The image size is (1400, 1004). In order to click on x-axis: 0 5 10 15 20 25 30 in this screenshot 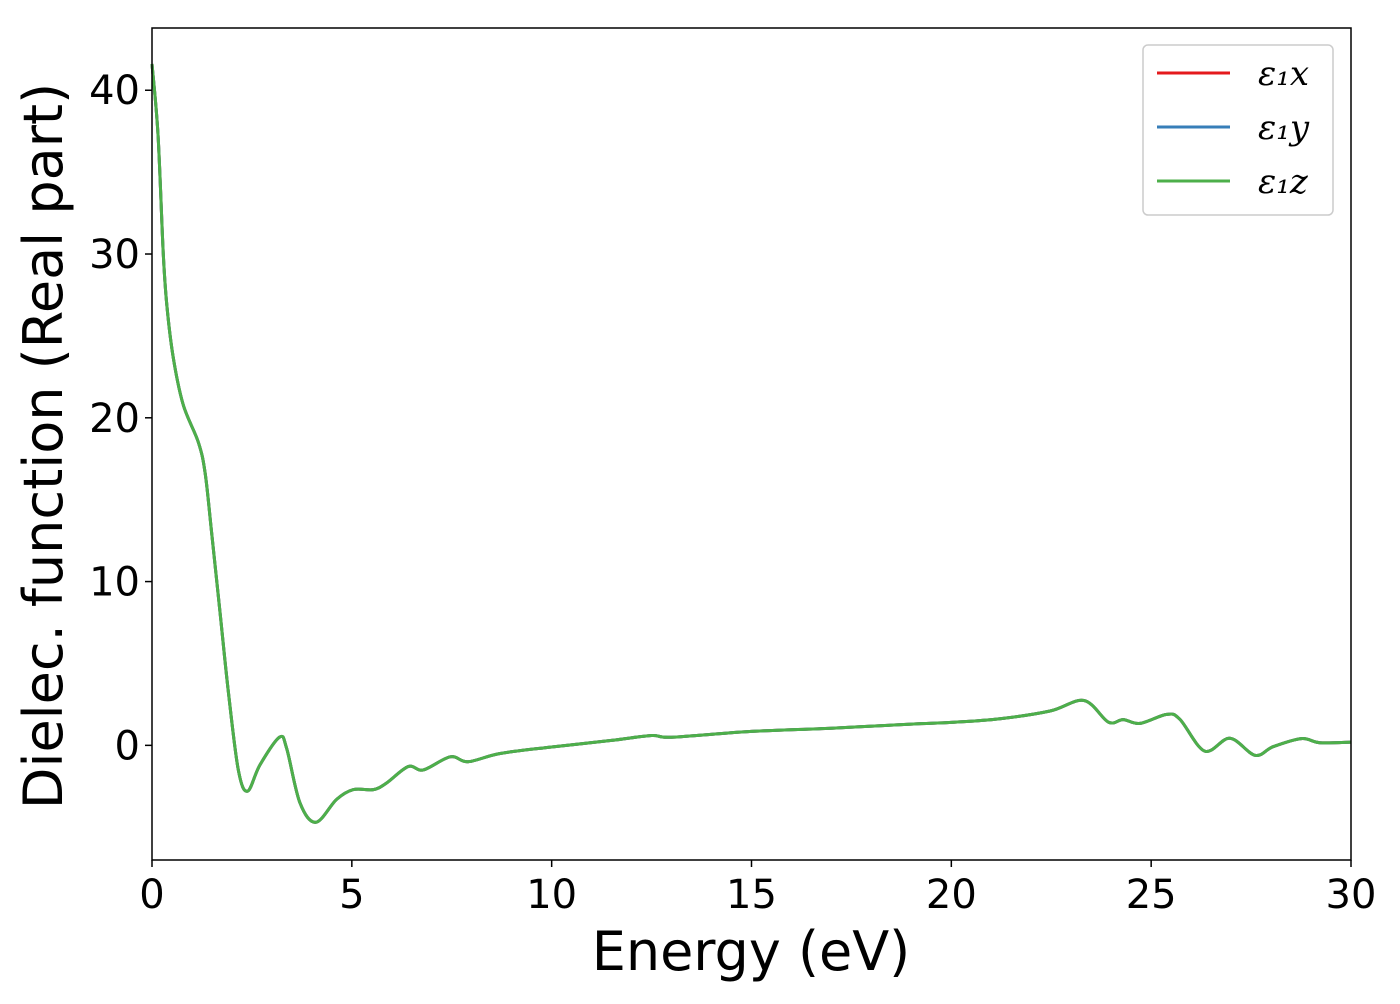, I will do `click(757, 889)`.